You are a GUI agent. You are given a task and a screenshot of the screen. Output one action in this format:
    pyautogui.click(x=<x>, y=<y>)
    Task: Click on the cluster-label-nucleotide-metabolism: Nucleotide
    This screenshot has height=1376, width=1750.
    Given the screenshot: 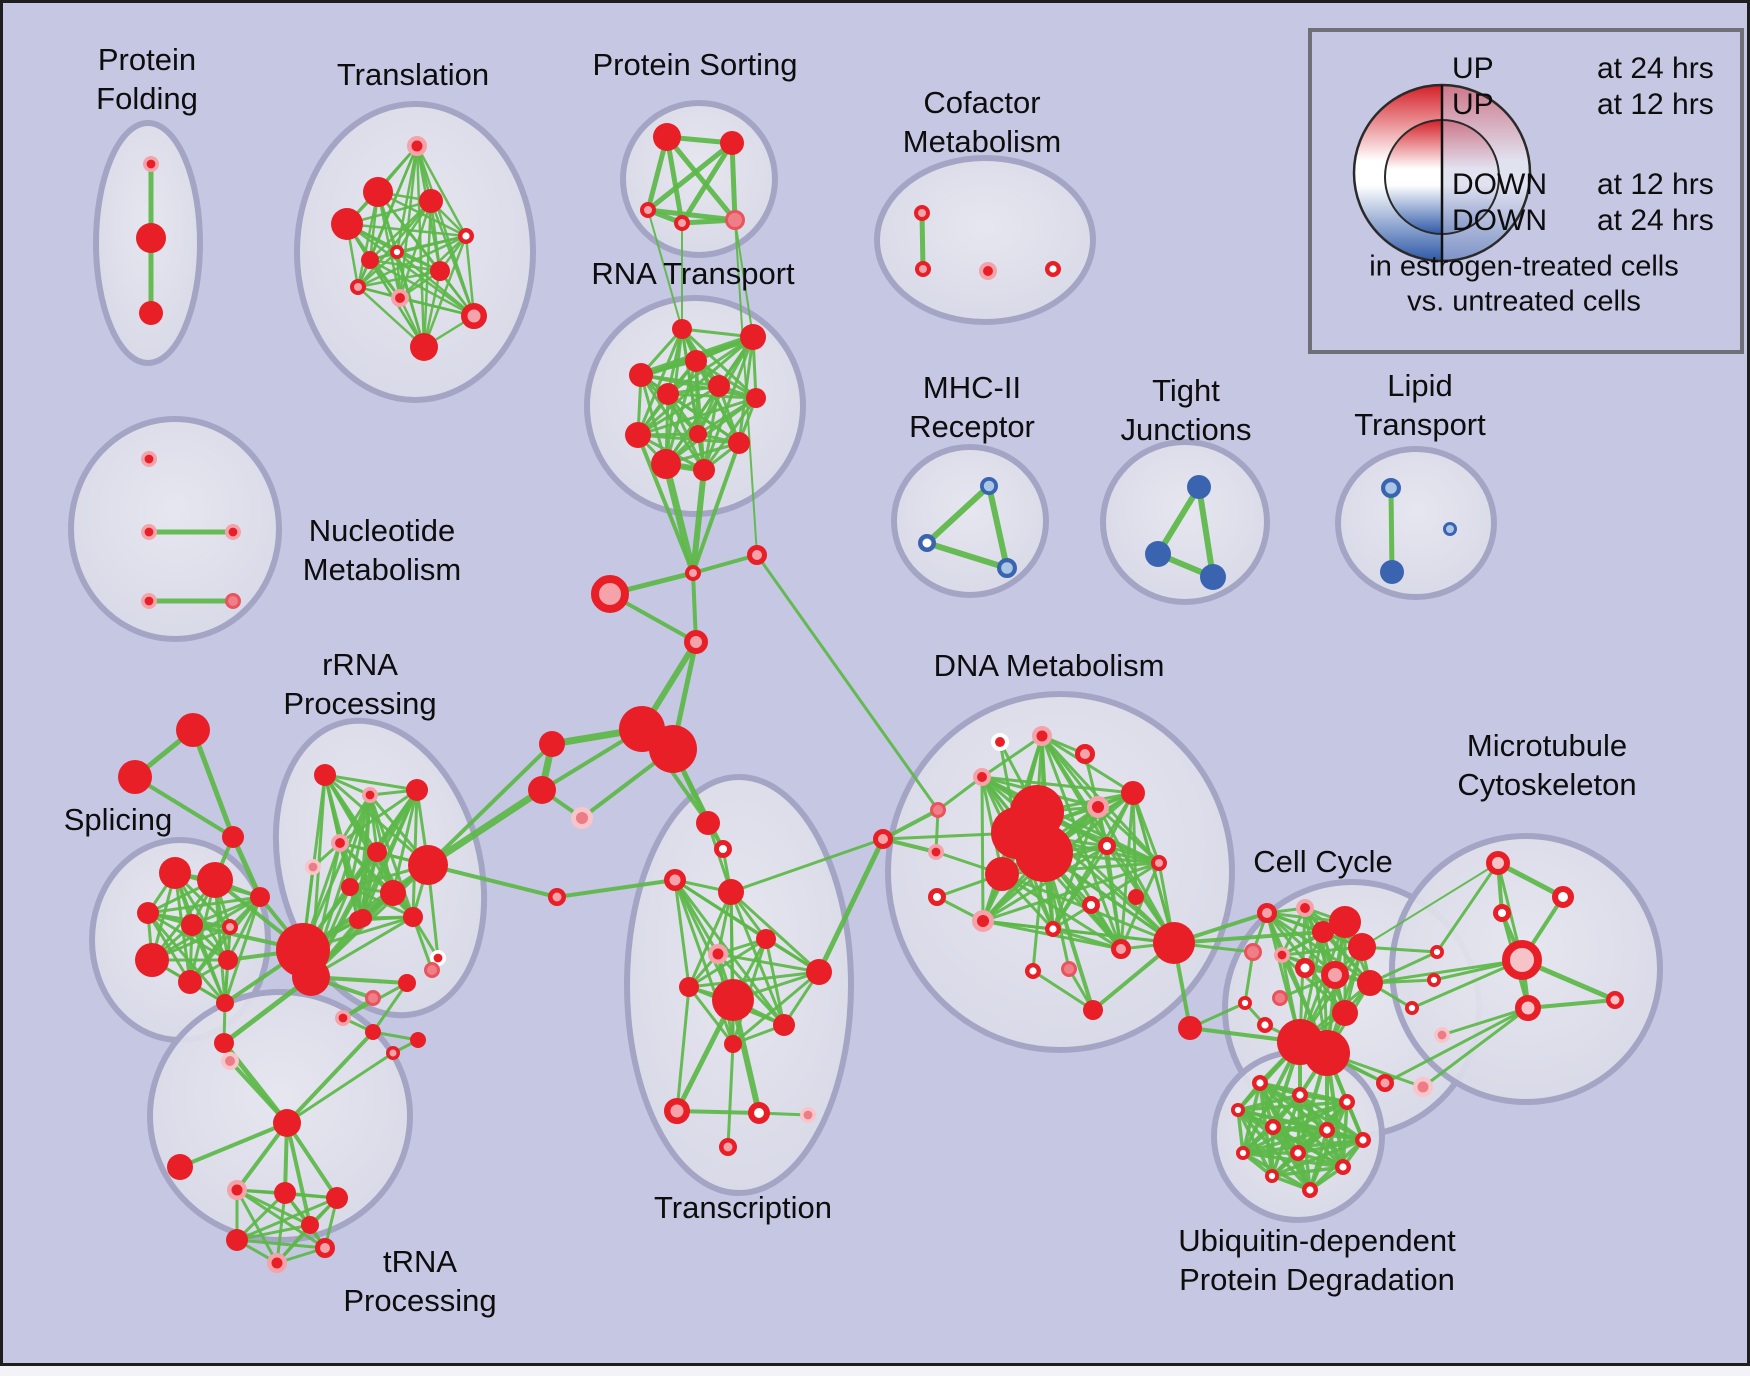 What is the action you would take?
    pyautogui.click(x=382, y=530)
    